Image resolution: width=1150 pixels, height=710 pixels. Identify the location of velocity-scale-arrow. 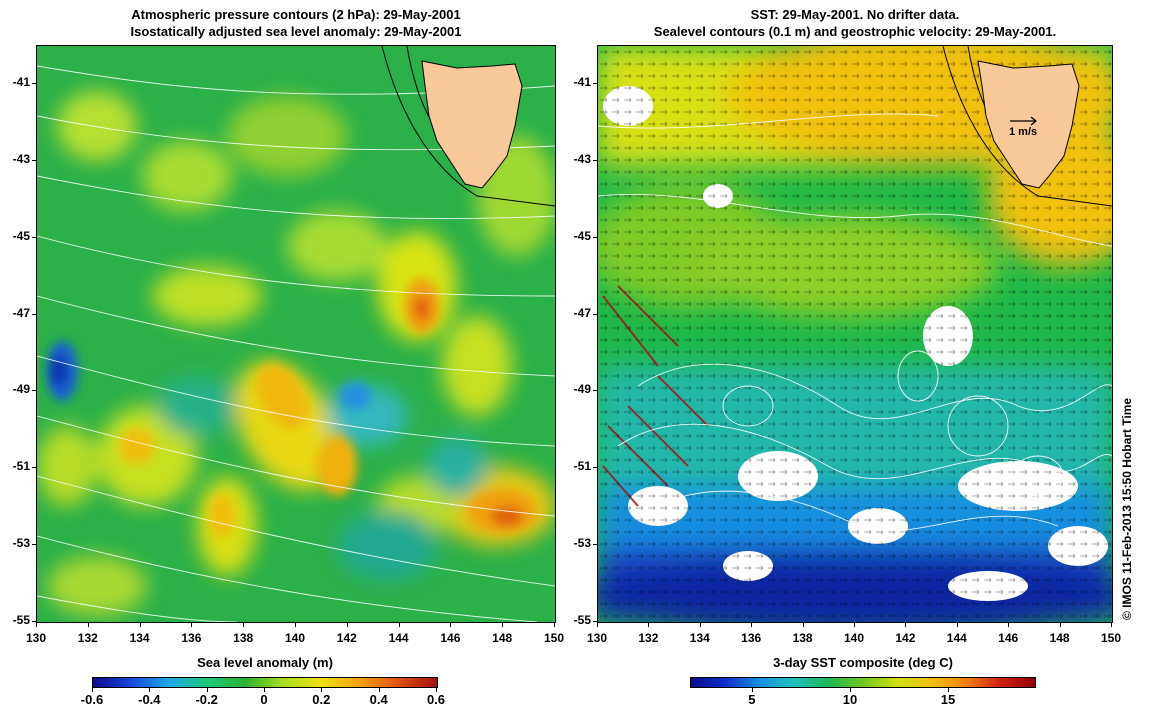
(1023, 121).